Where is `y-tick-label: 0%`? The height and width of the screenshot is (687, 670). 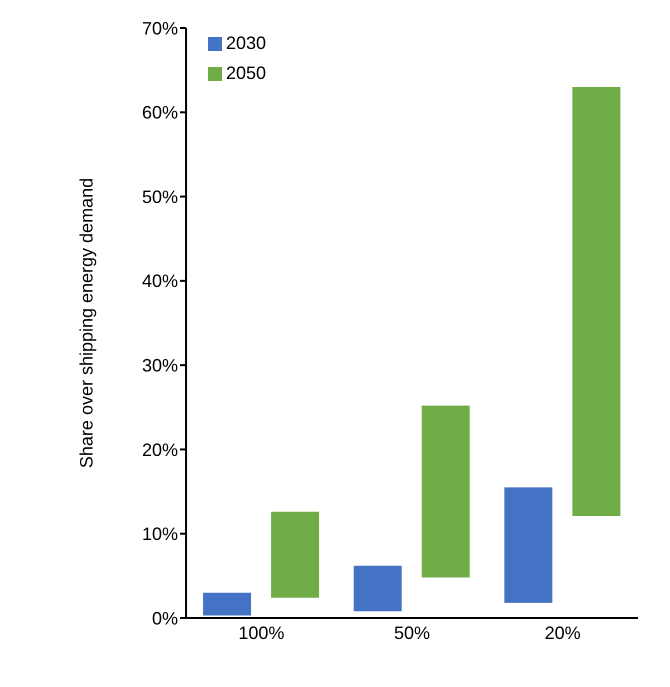 y-tick-label: 0% is located at coordinates (165, 618).